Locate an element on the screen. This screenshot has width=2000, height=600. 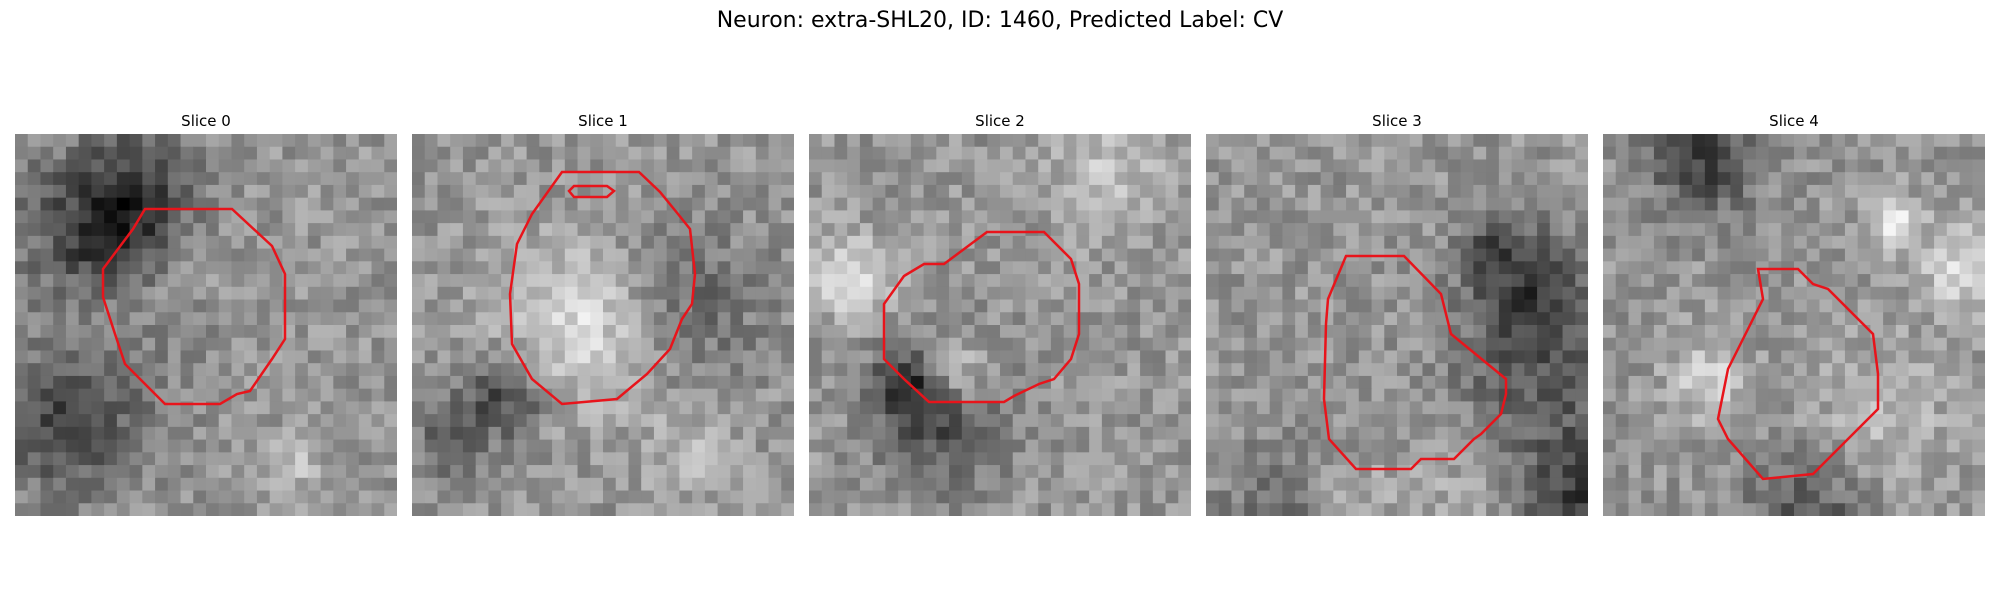
slice-panel-2: Slice 2 is located at coordinates (1000, 313).